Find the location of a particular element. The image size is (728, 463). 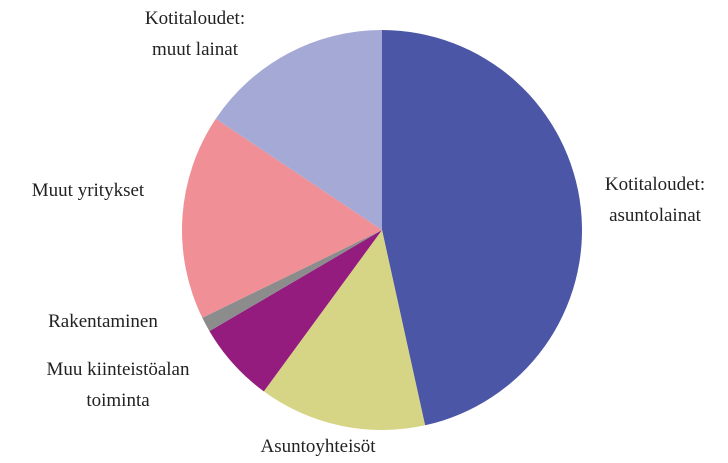

label-line: muut lainat is located at coordinates (195, 49).